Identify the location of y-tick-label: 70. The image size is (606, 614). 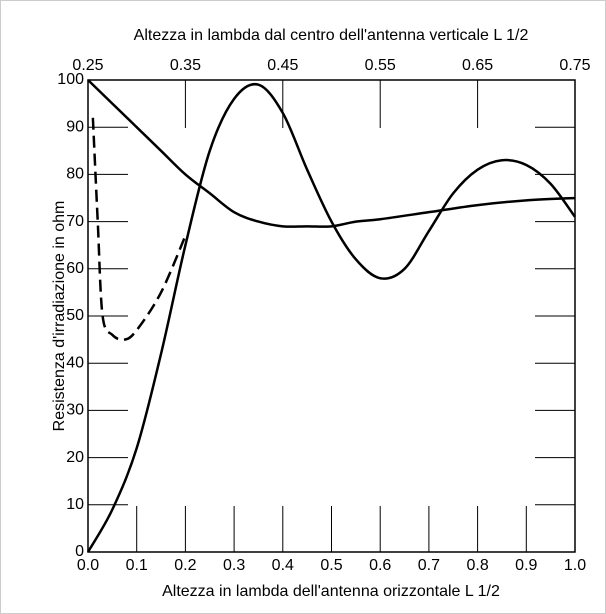
(75, 221).